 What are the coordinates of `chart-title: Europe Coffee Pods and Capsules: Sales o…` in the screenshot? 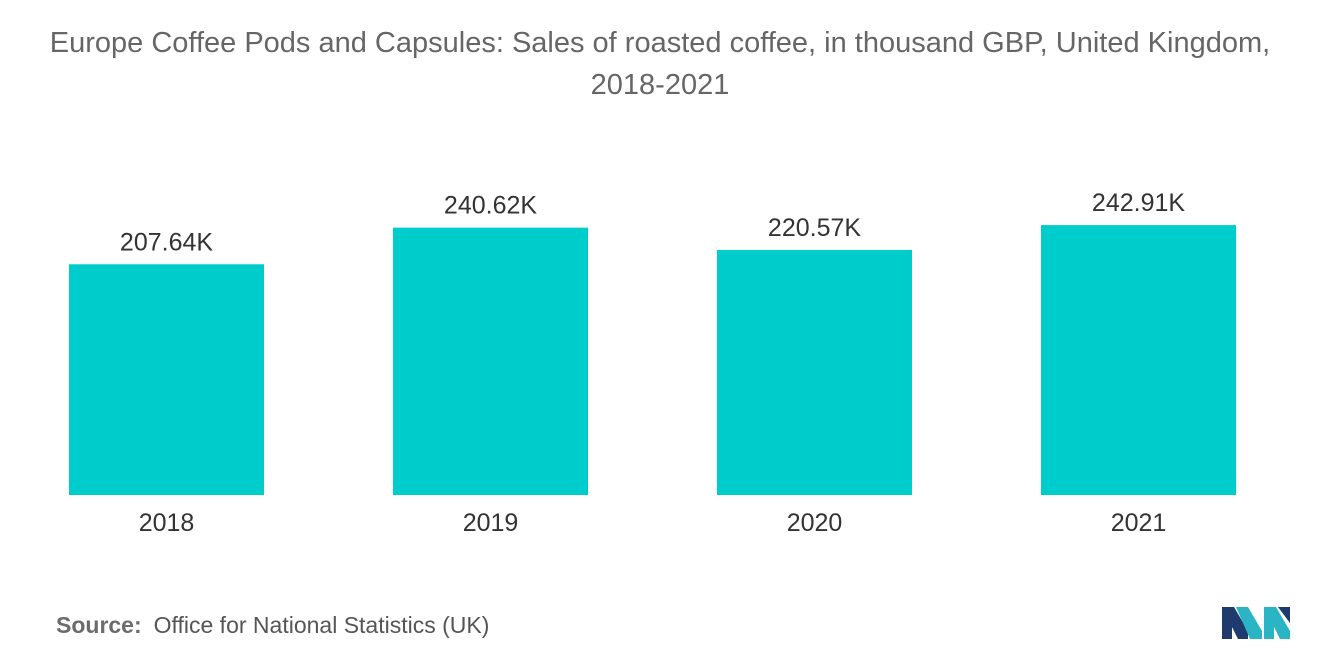 It's located at (660, 64).